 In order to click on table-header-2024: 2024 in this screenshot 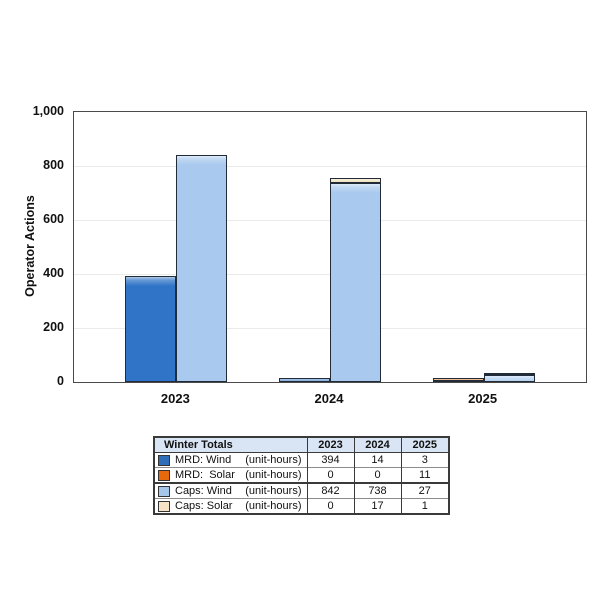, I will do `click(377, 445)`.